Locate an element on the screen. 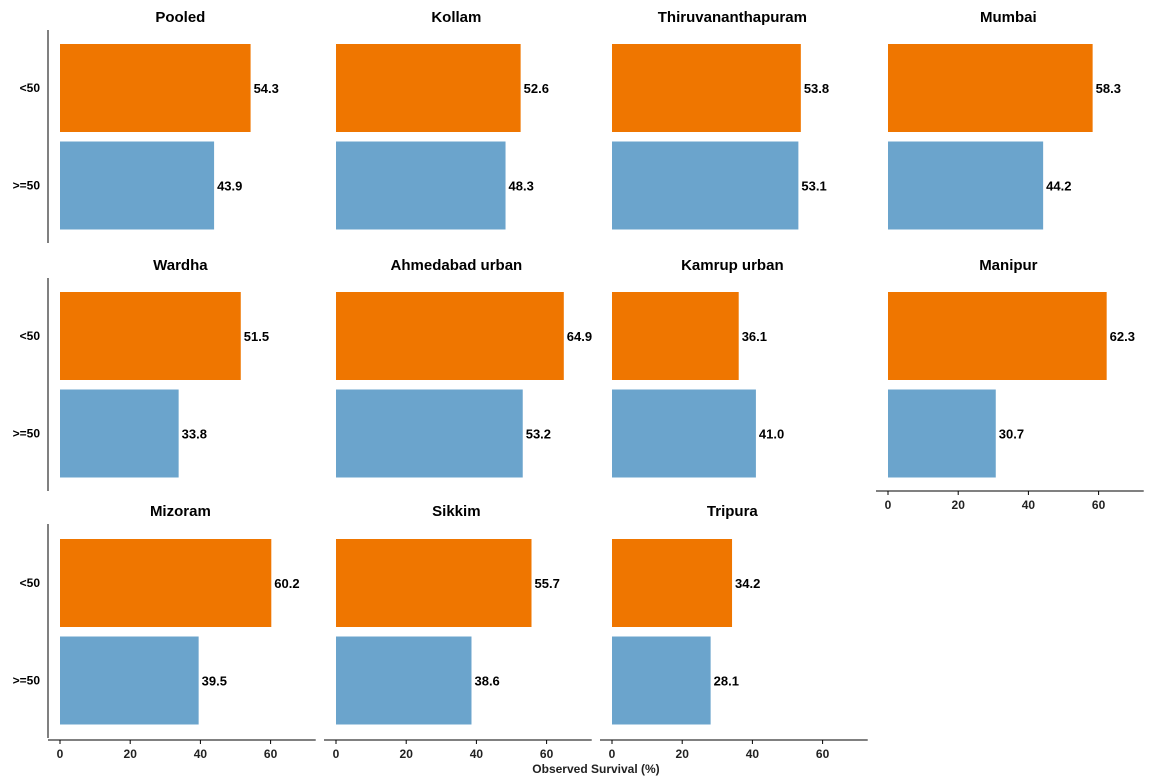  panel: Manipur 62.3 30.7 is located at coordinates (1011, 367).